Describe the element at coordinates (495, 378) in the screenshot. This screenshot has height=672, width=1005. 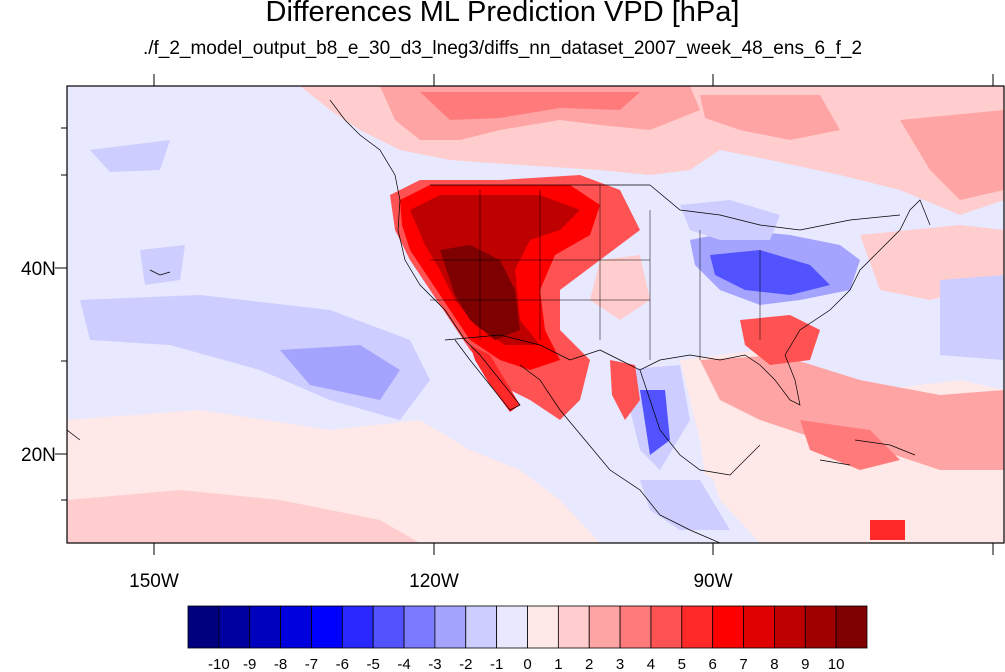
I see `field-baja-red` at that location.